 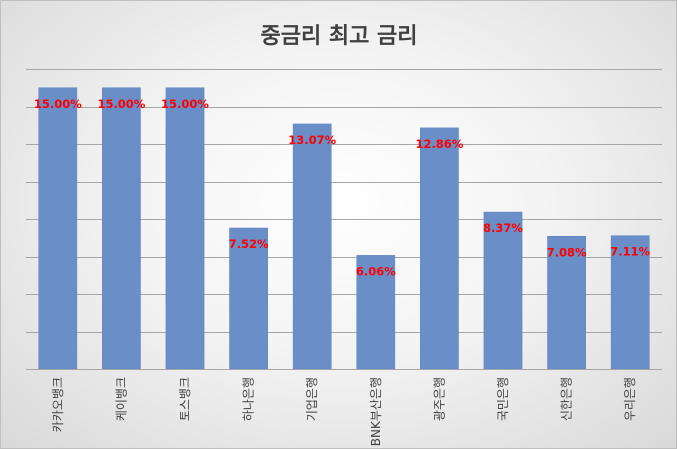 What do you see at coordinates (502, 399) in the screenshot?
I see `category-label: 국민은행` at bounding box center [502, 399].